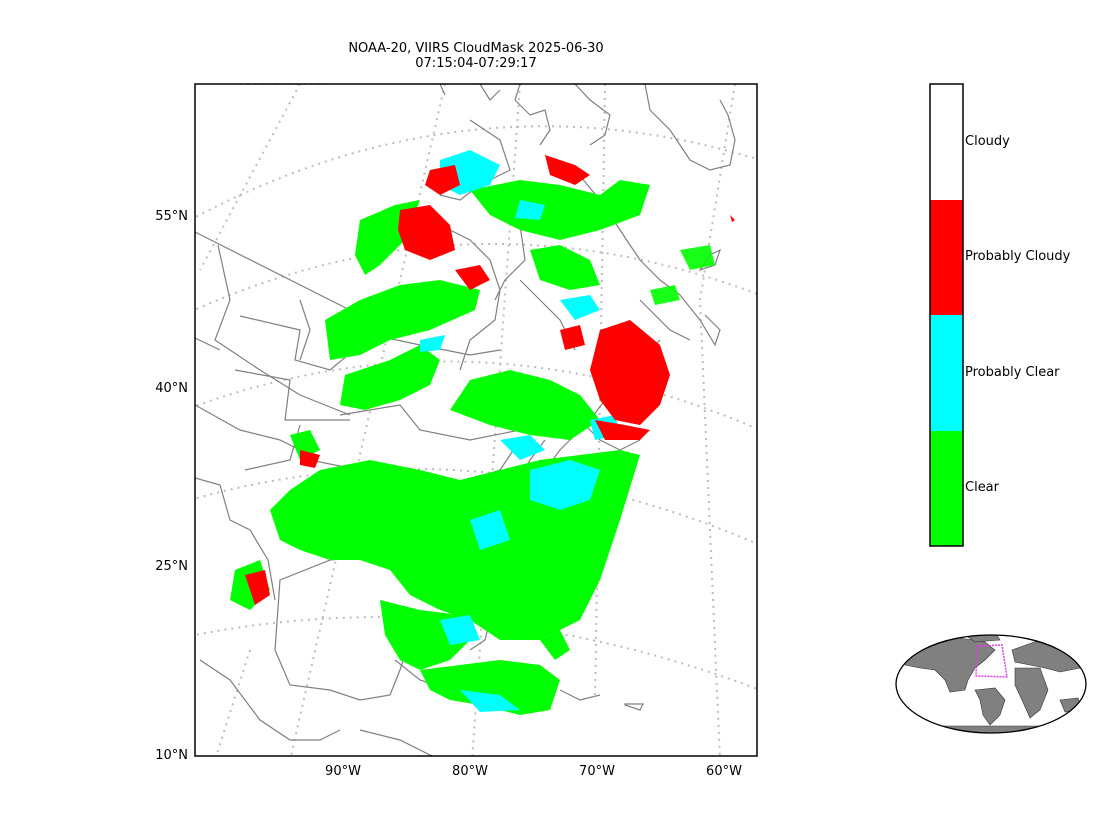 This screenshot has height=840, width=1120. What do you see at coordinates (1012, 372) in the screenshot?
I see `colorbar-label-probably-clear: Probably Clear` at bounding box center [1012, 372].